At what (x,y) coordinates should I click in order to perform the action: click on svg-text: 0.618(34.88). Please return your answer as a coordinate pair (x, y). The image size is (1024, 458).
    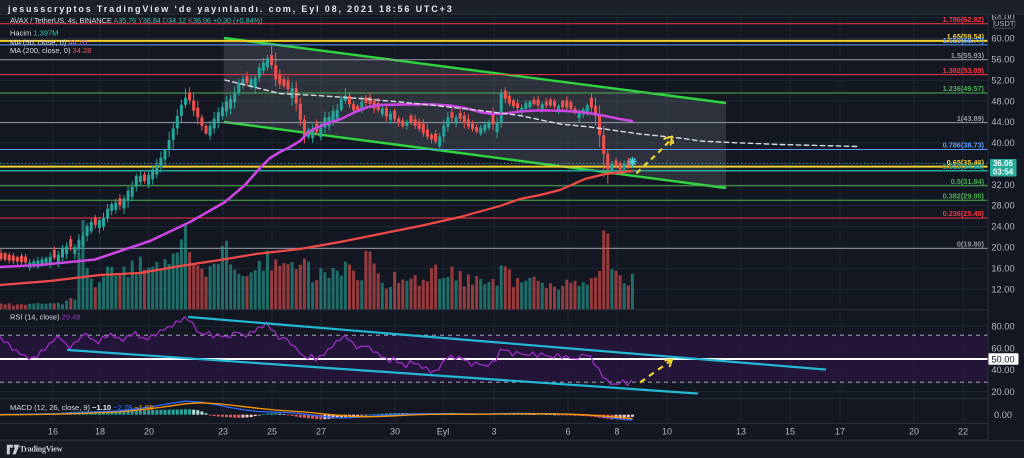
    Looking at the image, I should click on (964, 166).